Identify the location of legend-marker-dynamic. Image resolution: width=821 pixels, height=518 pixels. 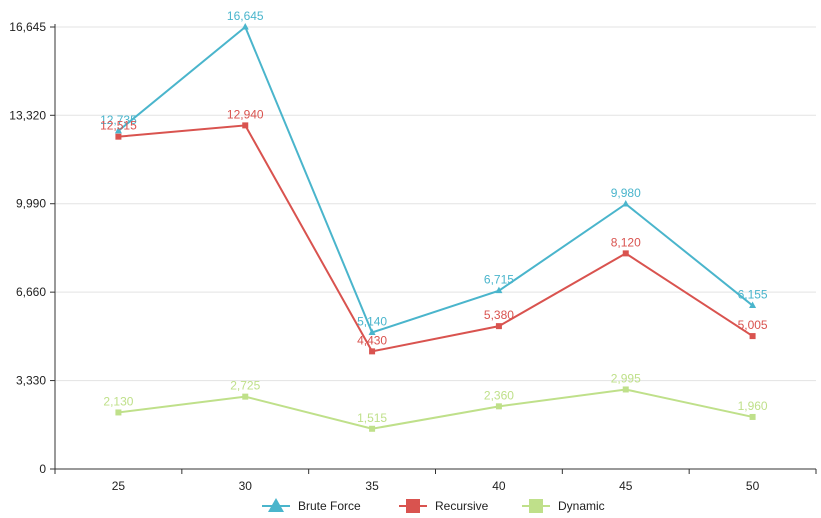
(536, 506).